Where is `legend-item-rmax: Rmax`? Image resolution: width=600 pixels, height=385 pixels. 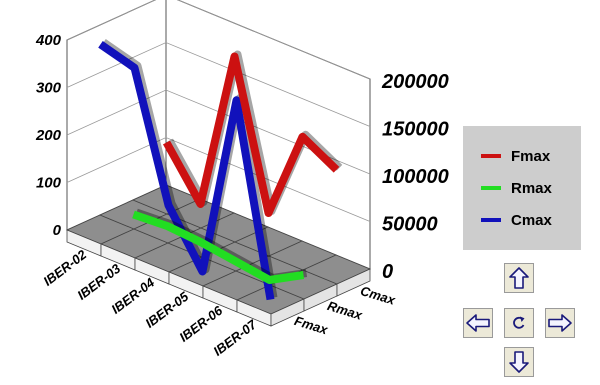
legend-item-rmax: Rmax is located at coordinates (516, 188).